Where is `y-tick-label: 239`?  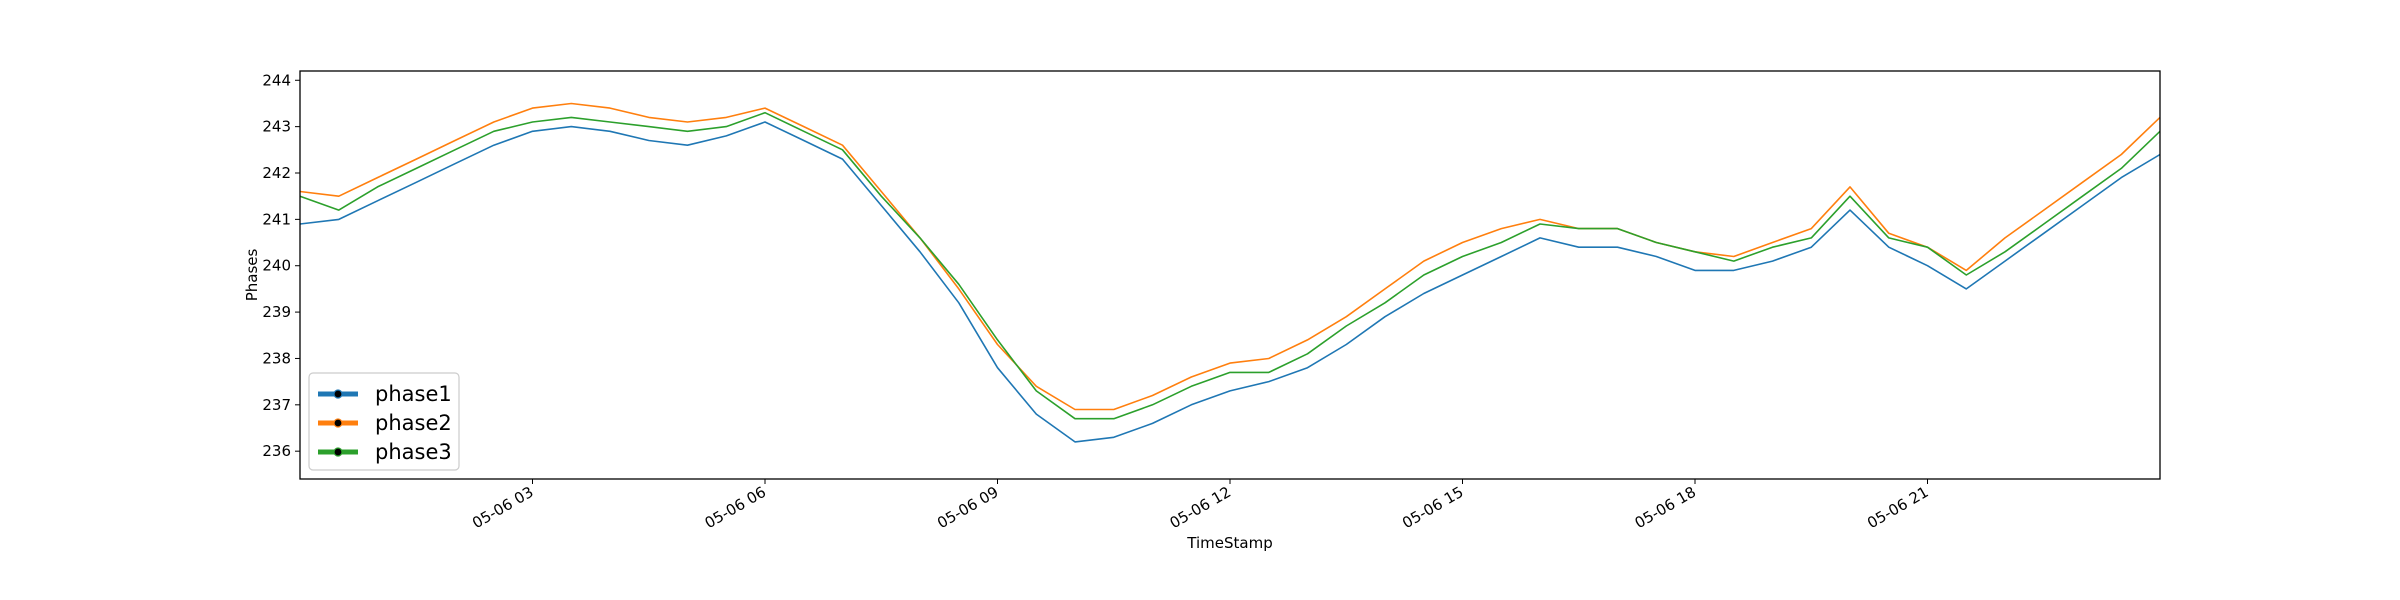 y-tick-label: 239 is located at coordinates (276, 312).